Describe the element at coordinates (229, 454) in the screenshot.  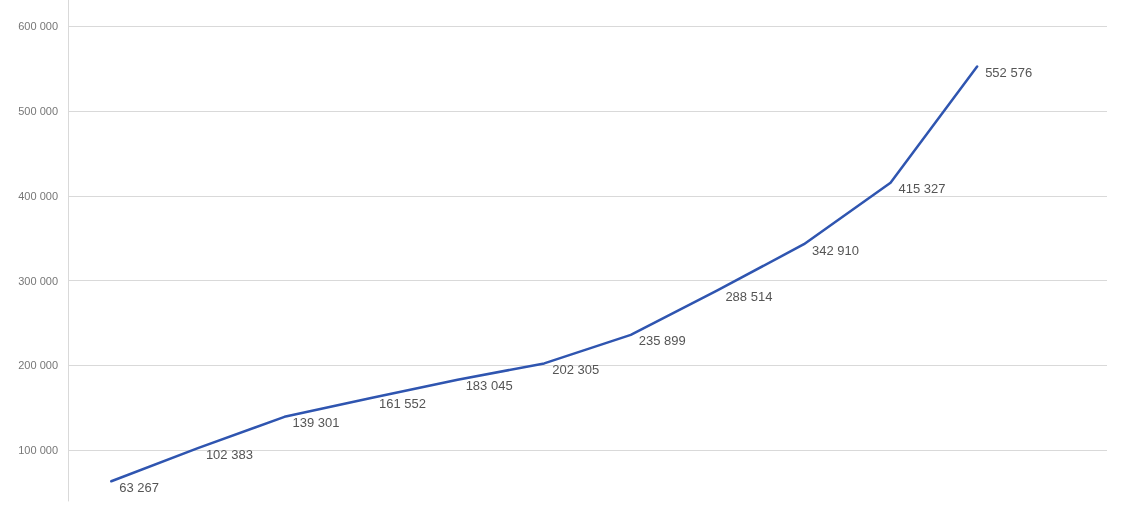
I see `data-label: 102 383` at that location.